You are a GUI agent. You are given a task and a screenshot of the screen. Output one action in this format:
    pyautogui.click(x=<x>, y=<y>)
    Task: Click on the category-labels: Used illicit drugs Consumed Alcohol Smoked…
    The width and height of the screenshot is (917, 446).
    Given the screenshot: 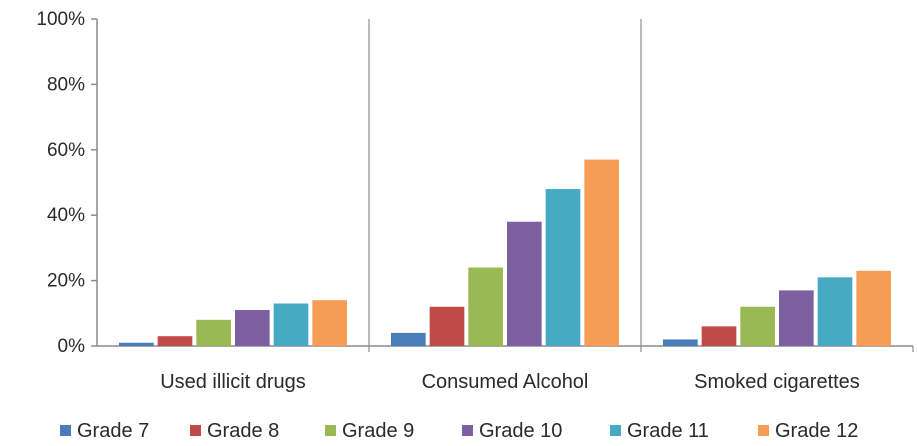 What is the action you would take?
    pyautogui.click(x=510, y=382)
    